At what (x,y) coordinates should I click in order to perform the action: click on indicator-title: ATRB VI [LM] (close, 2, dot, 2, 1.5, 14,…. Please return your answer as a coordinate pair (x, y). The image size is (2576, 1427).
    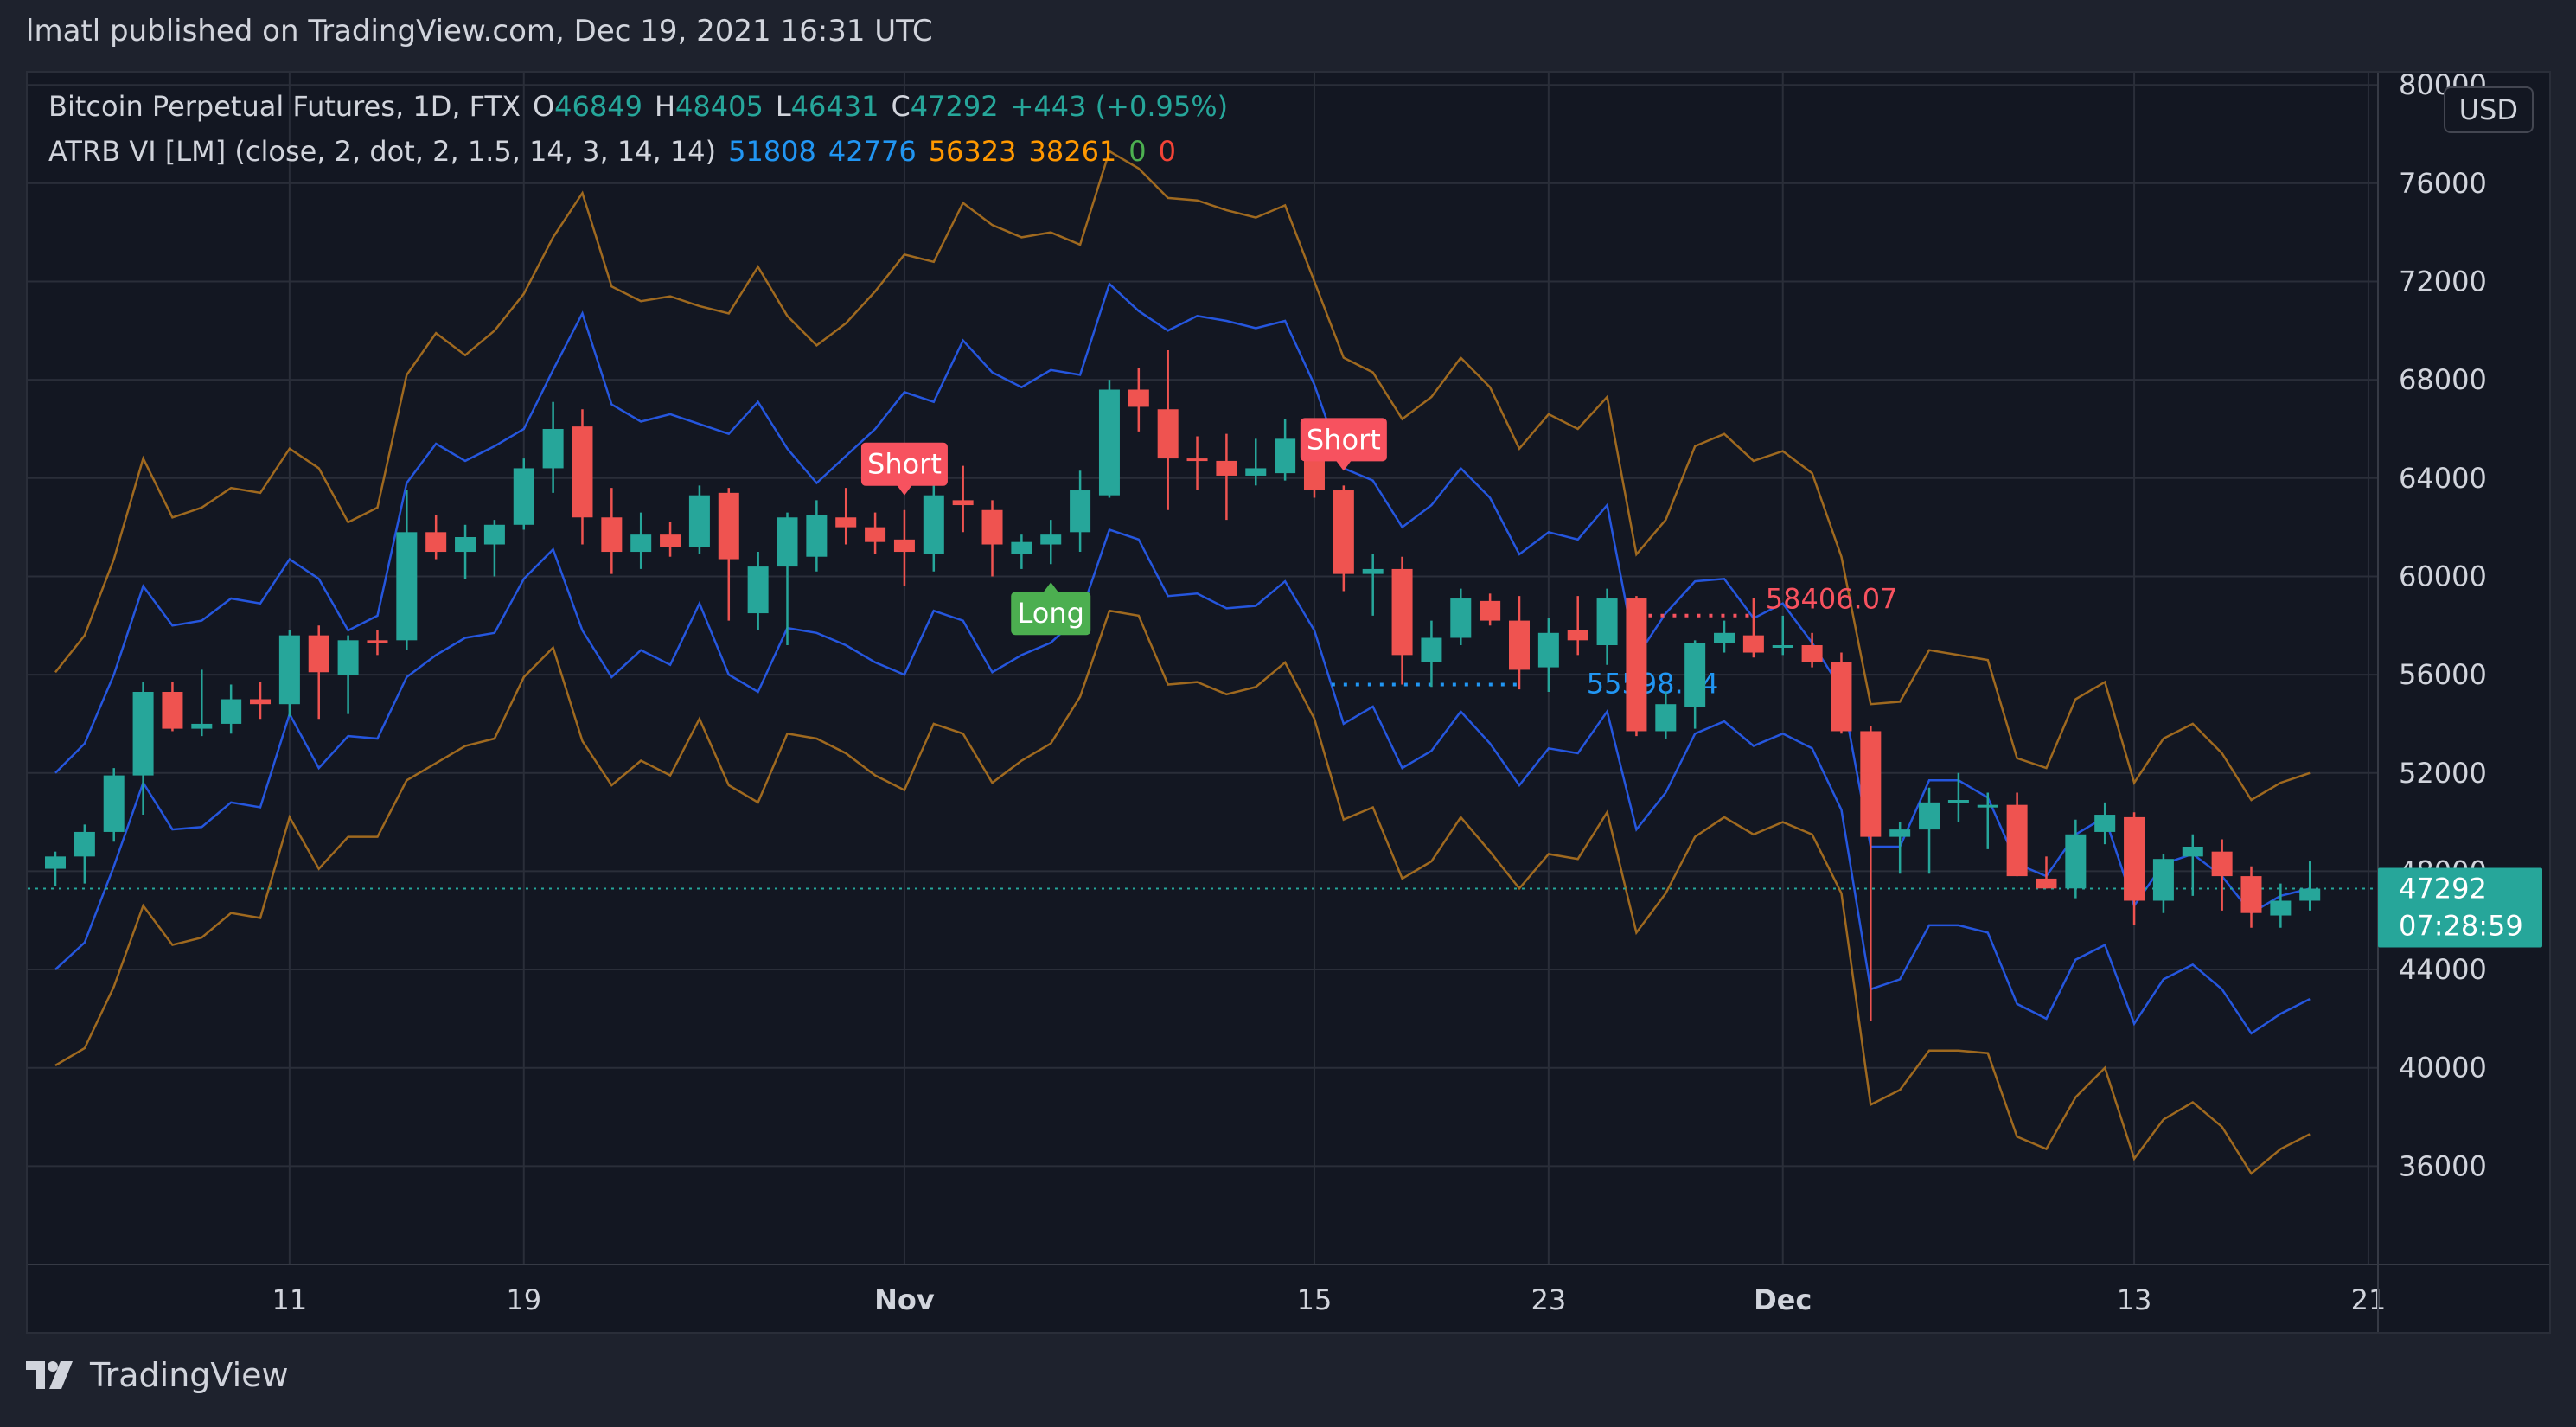
    Looking at the image, I should click on (382, 151).